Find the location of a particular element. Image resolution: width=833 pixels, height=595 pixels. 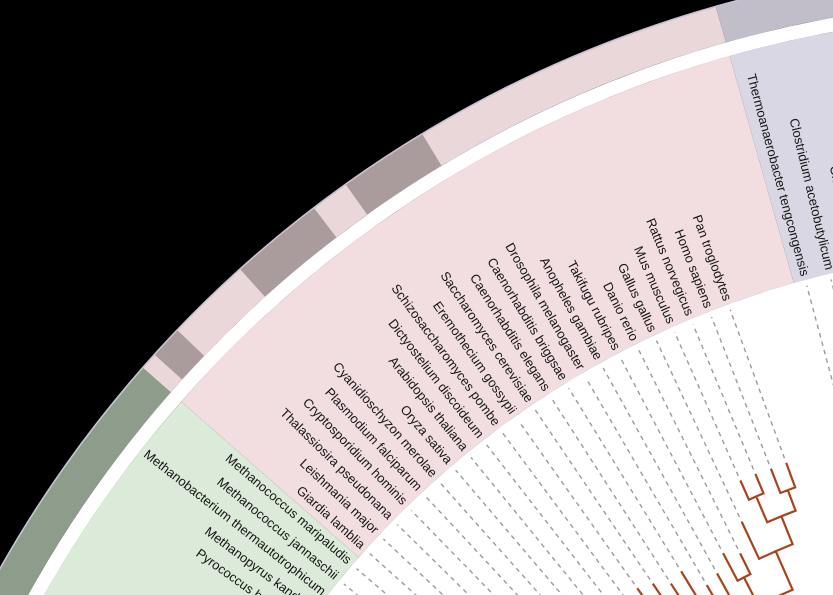

eukaryota-tree-branches is located at coordinates (717, 528).